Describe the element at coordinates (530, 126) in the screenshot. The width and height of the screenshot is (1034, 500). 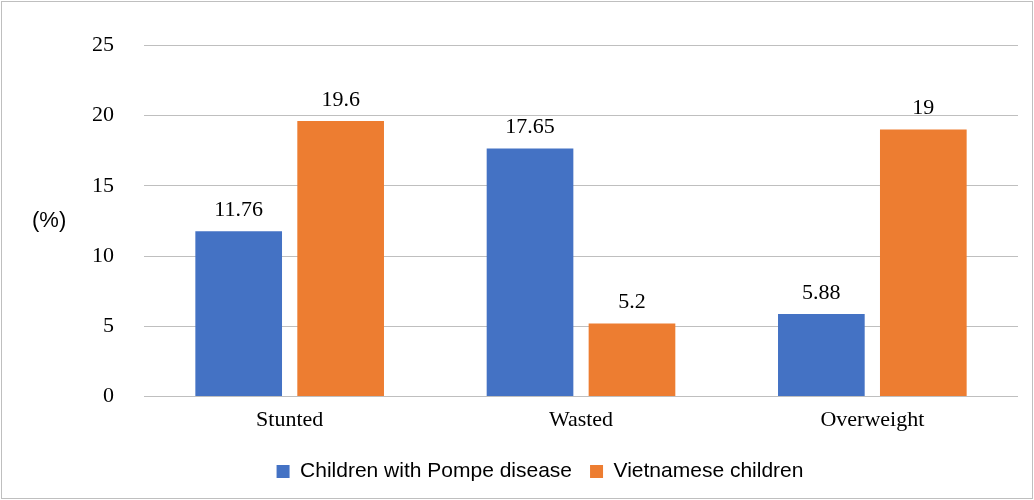
I see `data-label: 17.65` at that location.